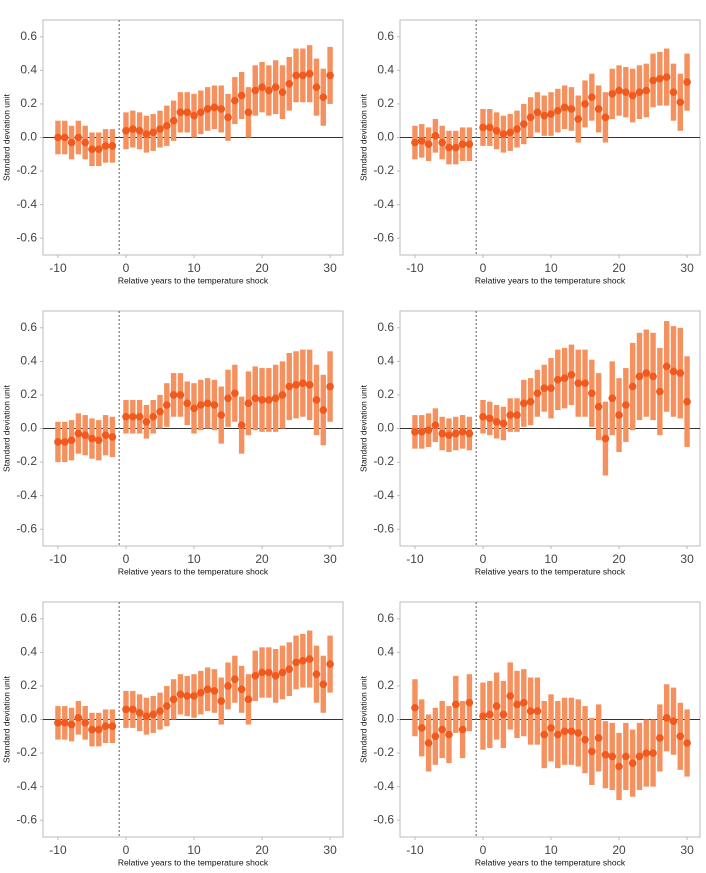 This screenshot has height=873, width=706. Describe the element at coordinates (28, 719) in the screenshot. I see `y-tick-label: 0.0` at that location.